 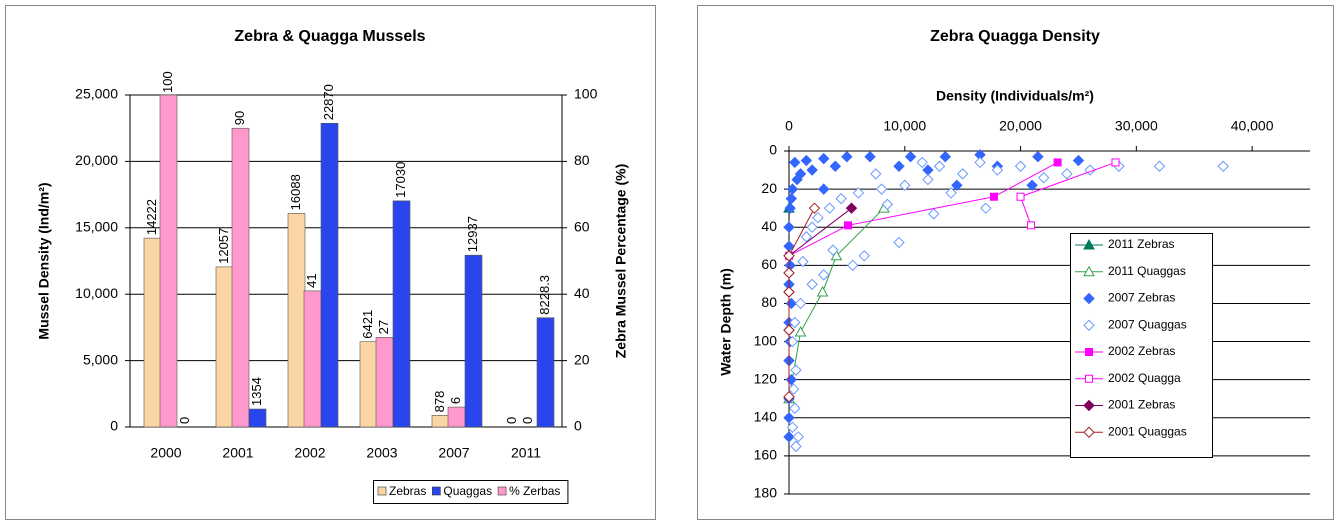 What do you see at coordinates (471, 492) in the screenshot?
I see `legend-box` at bounding box center [471, 492].